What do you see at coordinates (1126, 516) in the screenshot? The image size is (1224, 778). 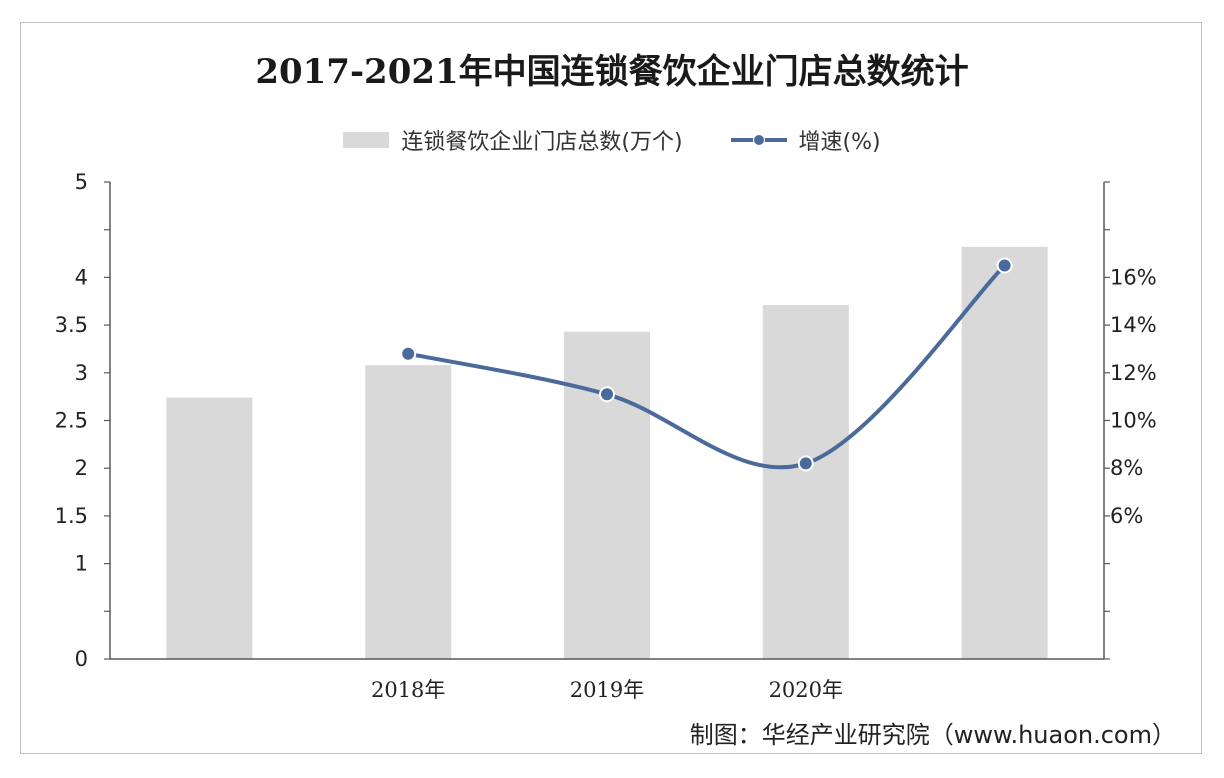 I see `right-tick-label: 6%` at bounding box center [1126, 516].